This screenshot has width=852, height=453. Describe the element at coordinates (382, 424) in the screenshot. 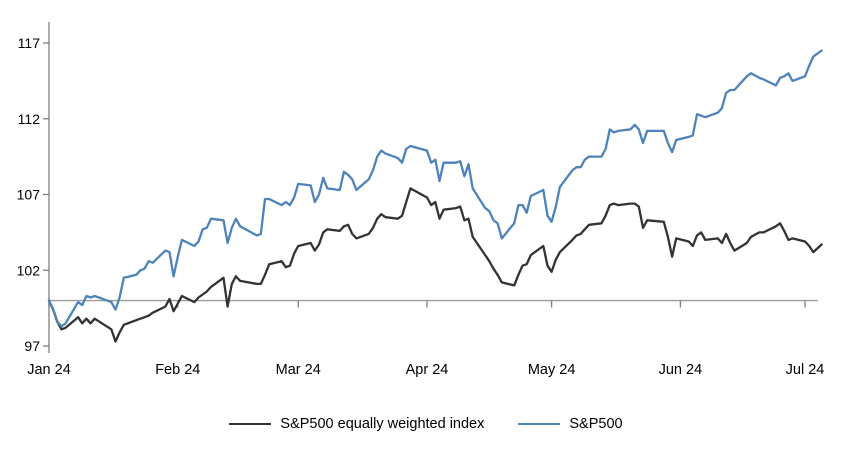

I see `legend-label-equal-weight: S&P500 equally weighted index` at that location.